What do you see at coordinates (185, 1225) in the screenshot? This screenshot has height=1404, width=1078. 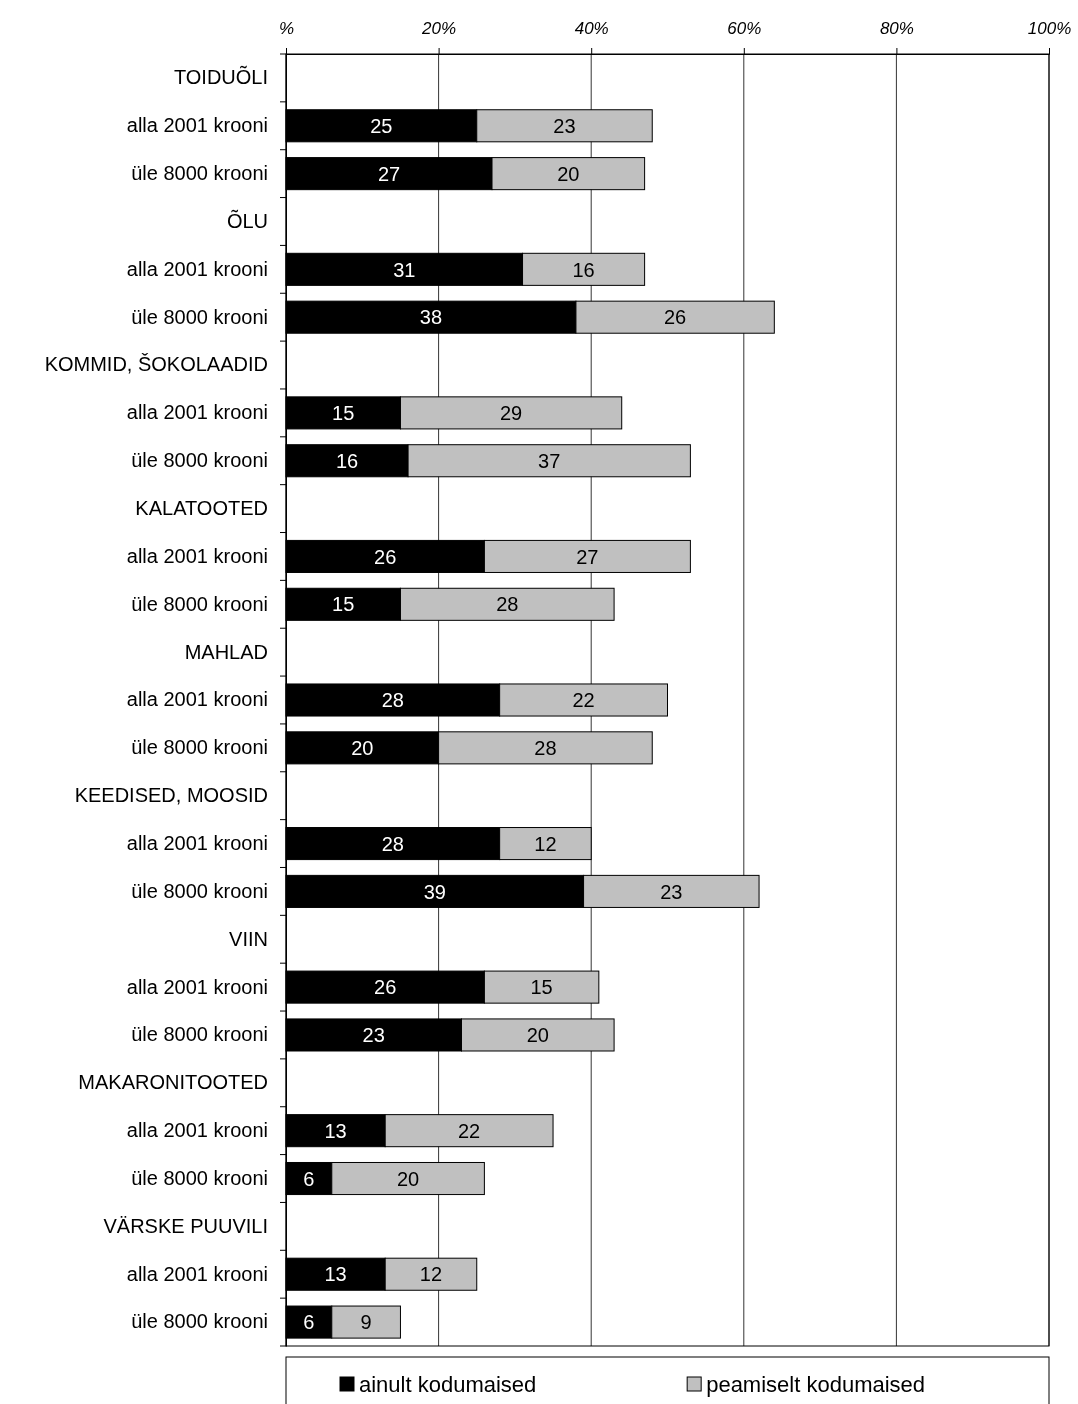 I see `y-tick-label: VÄRSKE PUUVILI` at bounding box center [185, 1225].